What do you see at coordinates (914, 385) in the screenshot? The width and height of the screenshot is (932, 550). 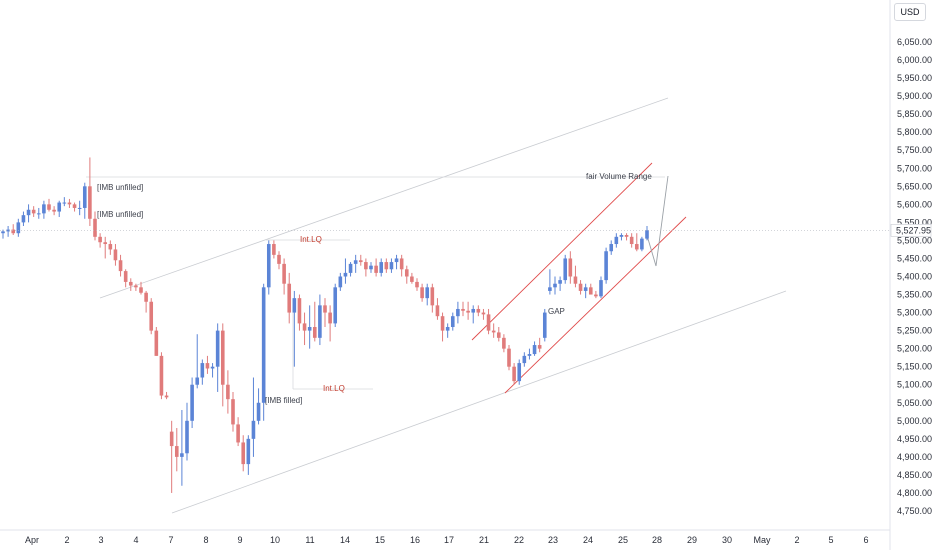 I see `price-tick-label: 5,100.00` at bounding box center [914, 385].